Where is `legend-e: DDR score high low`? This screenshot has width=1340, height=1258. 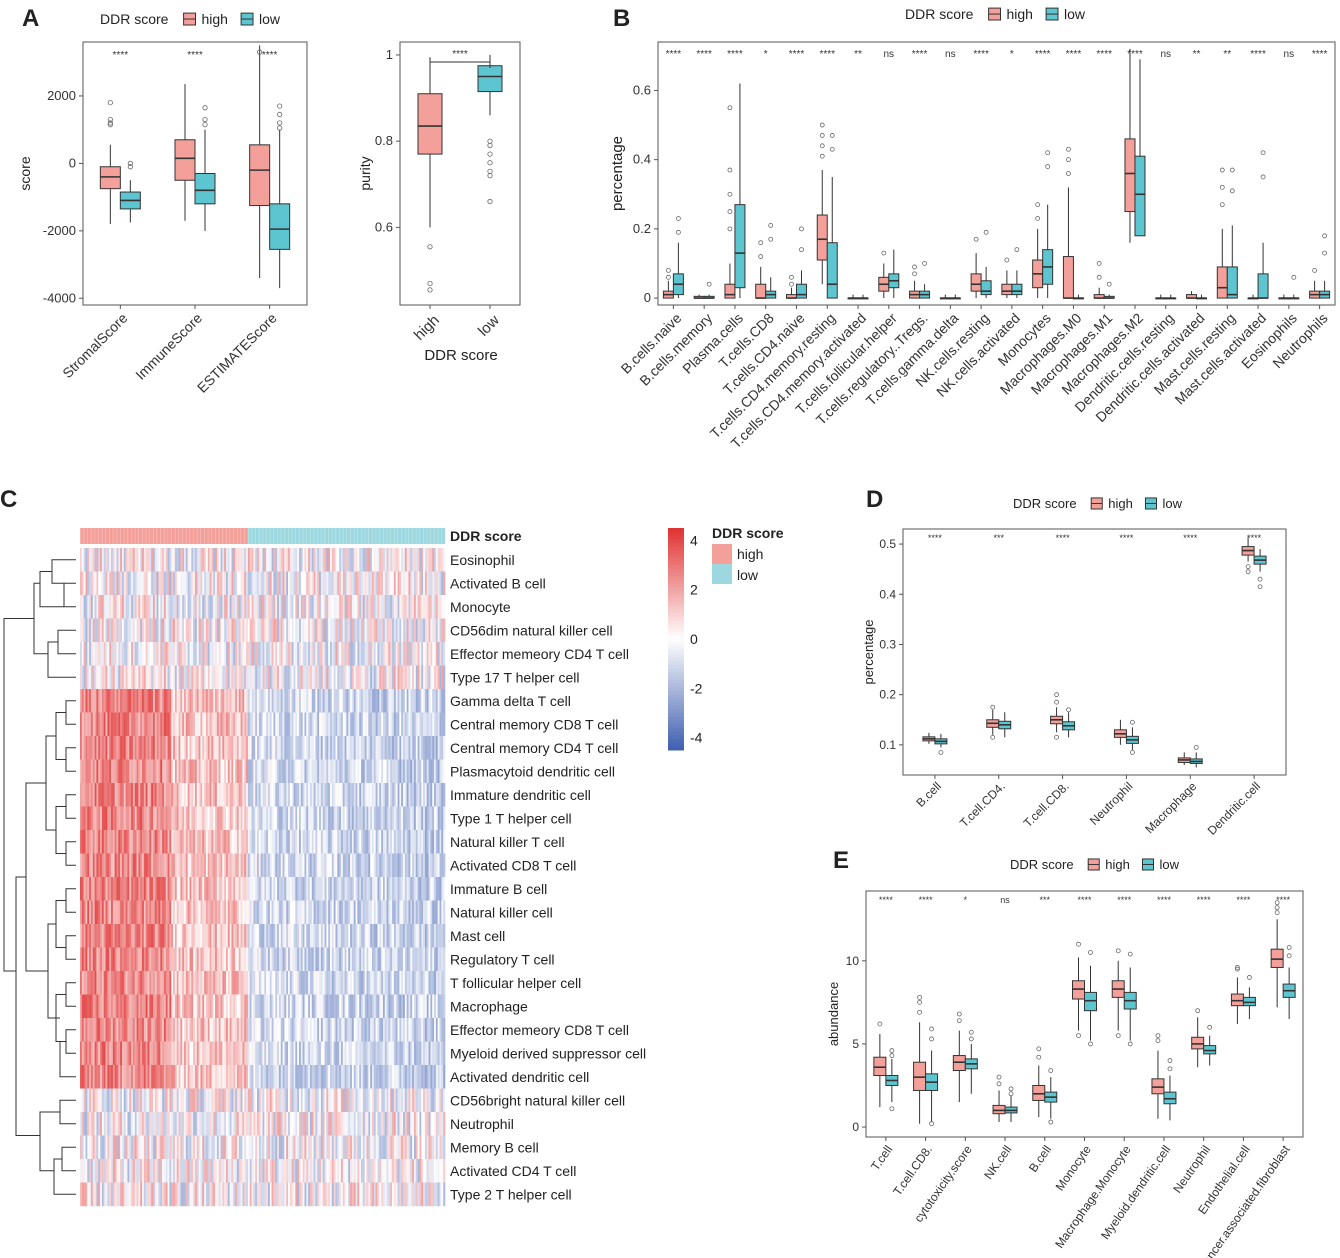 legend-e: DDR score high low is located at coordinates (1095, 864).